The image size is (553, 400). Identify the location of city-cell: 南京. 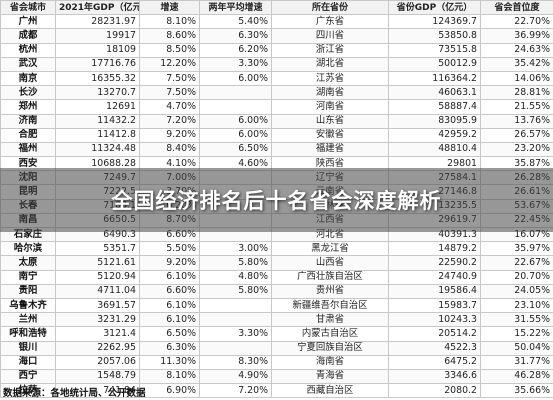
(28, 78).